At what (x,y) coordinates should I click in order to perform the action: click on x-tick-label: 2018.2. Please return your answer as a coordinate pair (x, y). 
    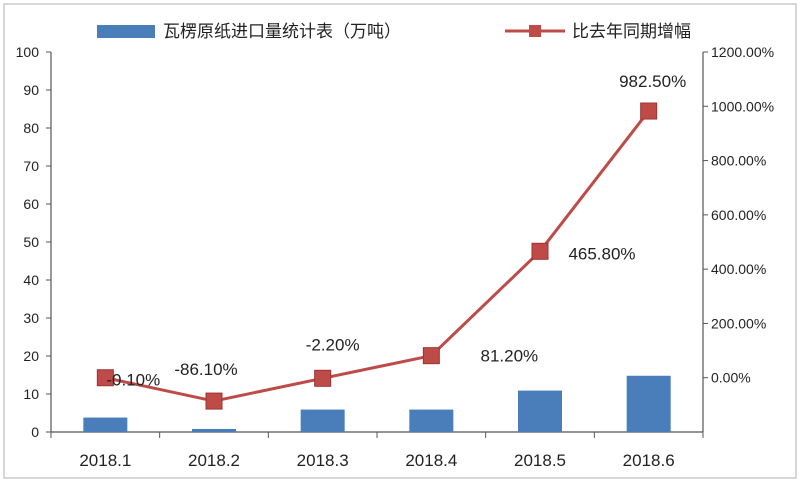
    Looking at the image, I should click on (214, 460).